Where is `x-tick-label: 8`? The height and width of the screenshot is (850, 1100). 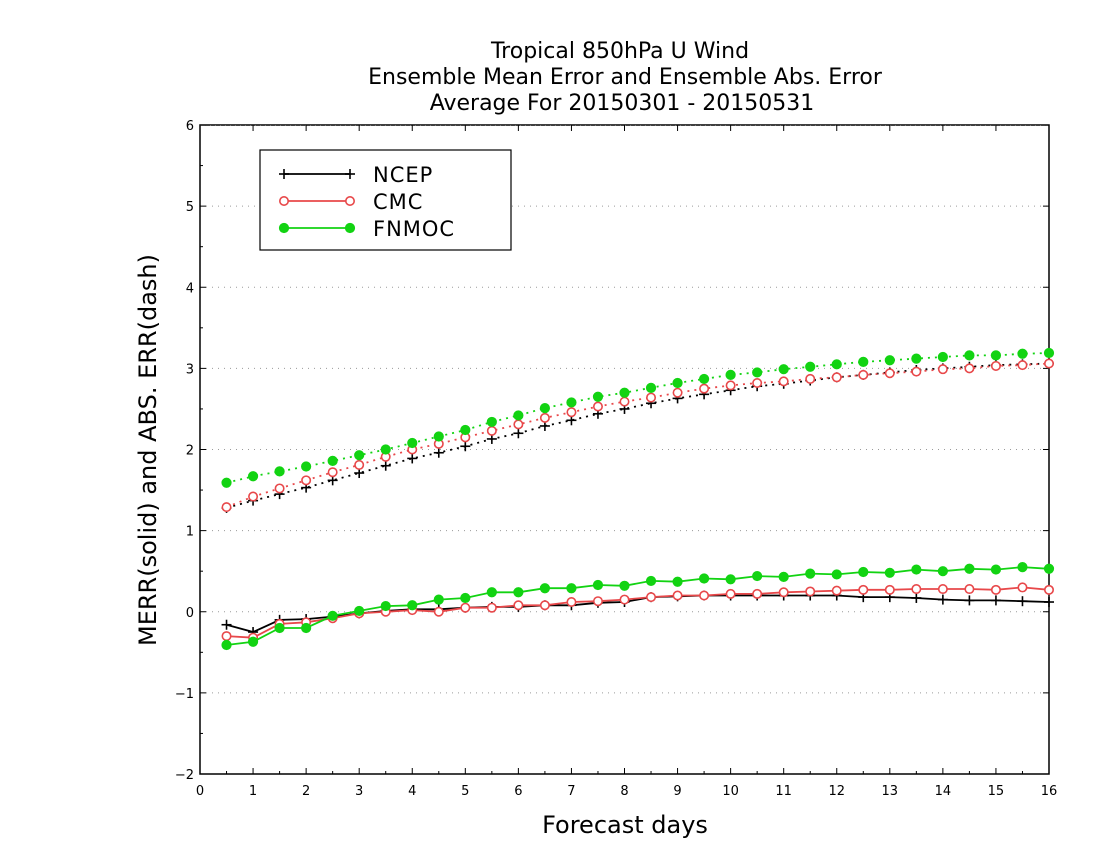
x-tick-label: 8 is located at coordinates (624, 791).